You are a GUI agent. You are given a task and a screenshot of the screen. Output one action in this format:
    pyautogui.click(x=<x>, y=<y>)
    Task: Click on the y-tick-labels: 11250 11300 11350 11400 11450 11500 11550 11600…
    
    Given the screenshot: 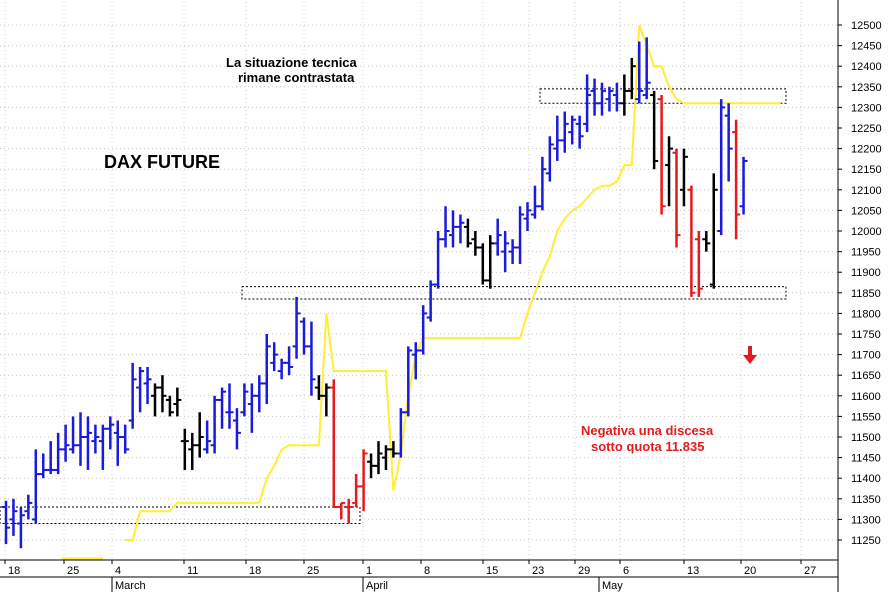 What is the action you would take?
    pyautogui.click(x=860, y=283)
    